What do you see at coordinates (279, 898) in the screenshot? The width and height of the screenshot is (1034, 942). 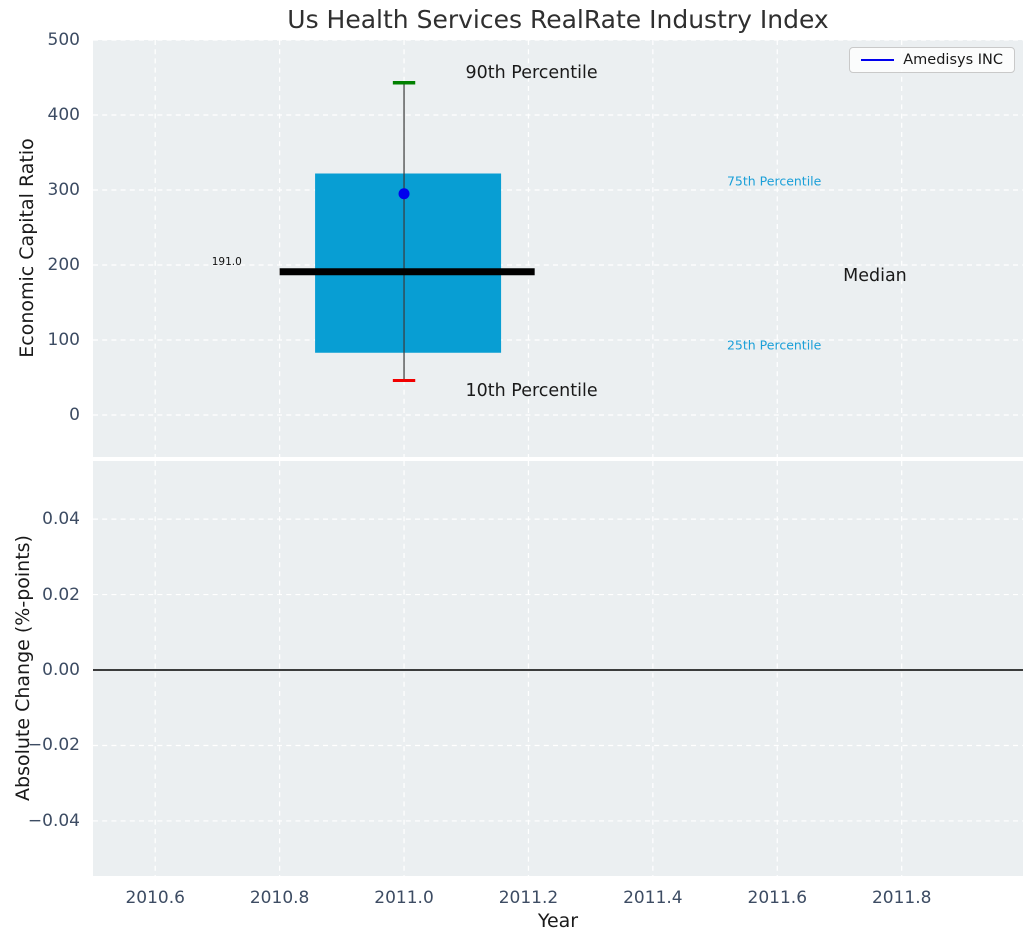 I see `x-tick-label: 2010.8` at bounding box center [279, 898].